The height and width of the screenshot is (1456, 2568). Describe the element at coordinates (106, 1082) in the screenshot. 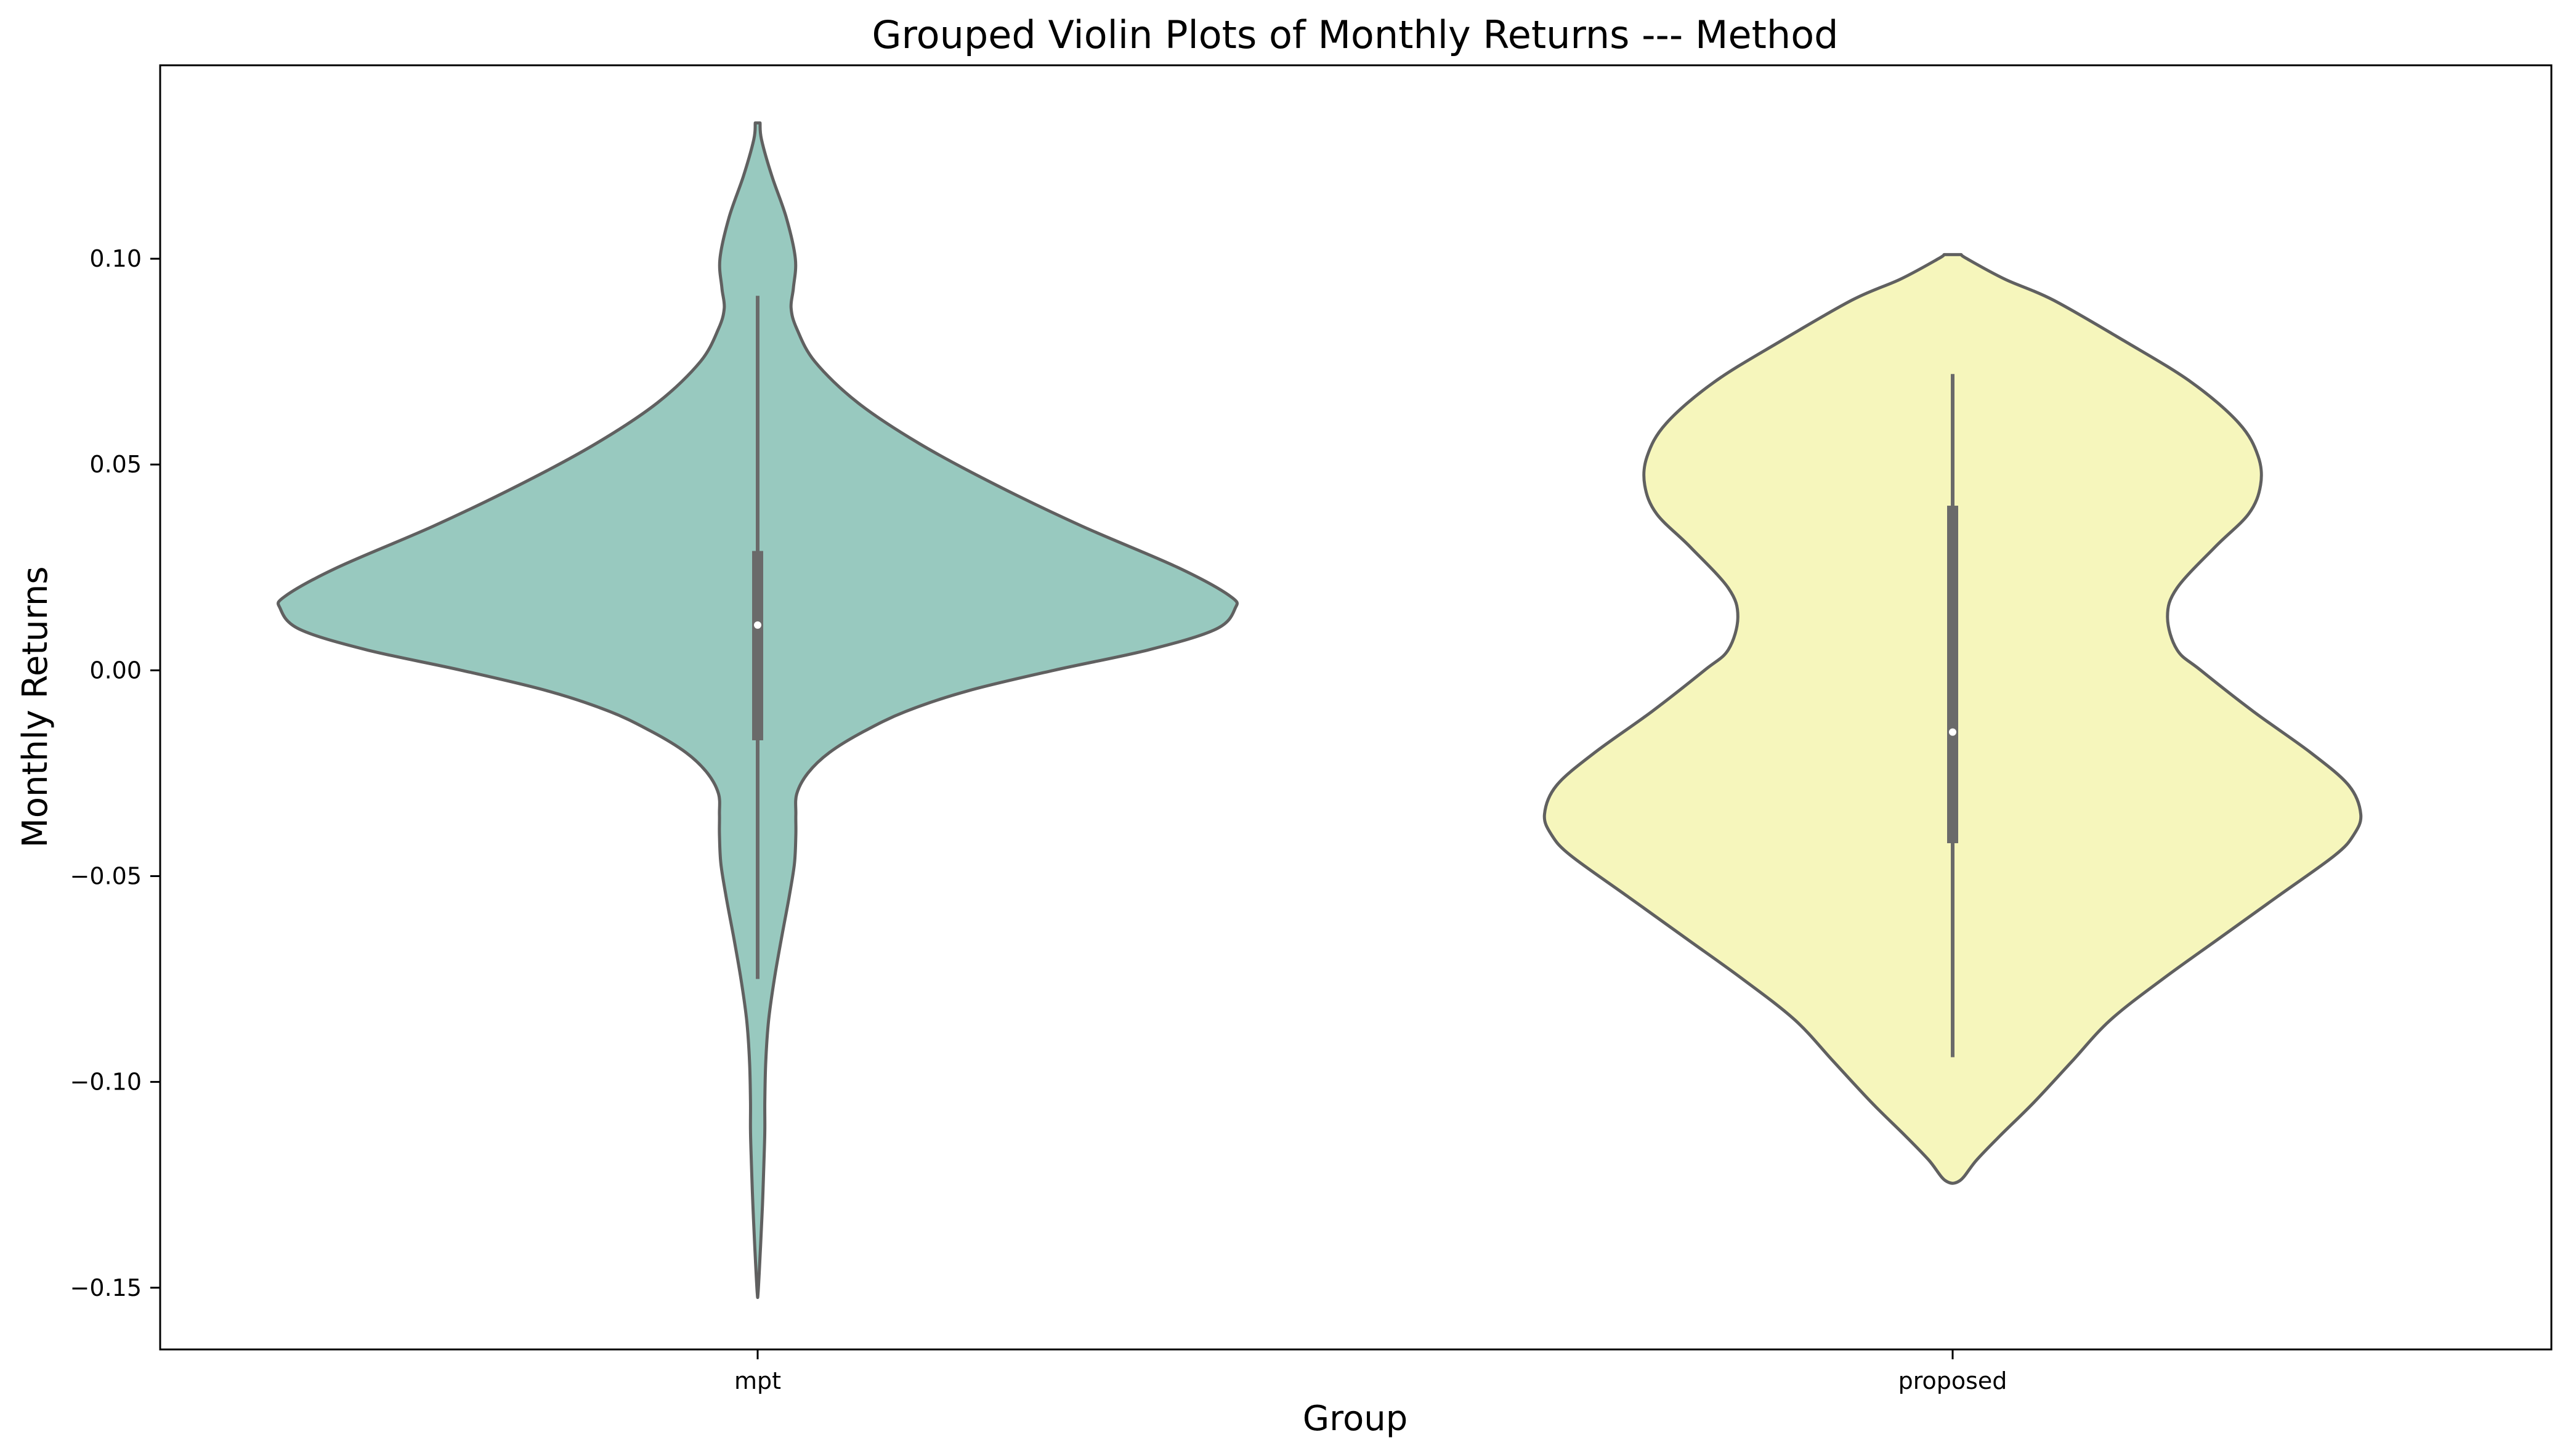

I see `y-tick-label: −0.10` at that location.